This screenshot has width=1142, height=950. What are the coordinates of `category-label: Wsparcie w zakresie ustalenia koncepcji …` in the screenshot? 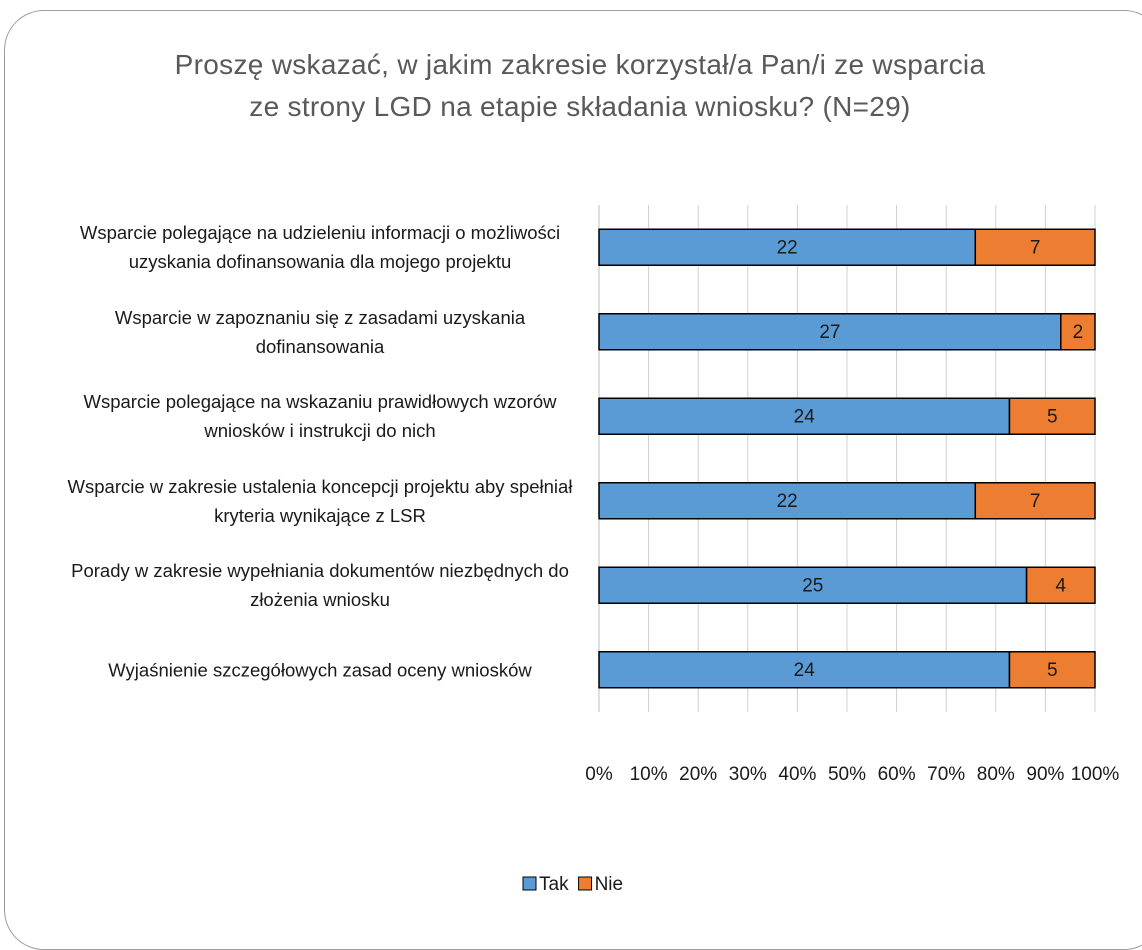 It's located at (320, 500).